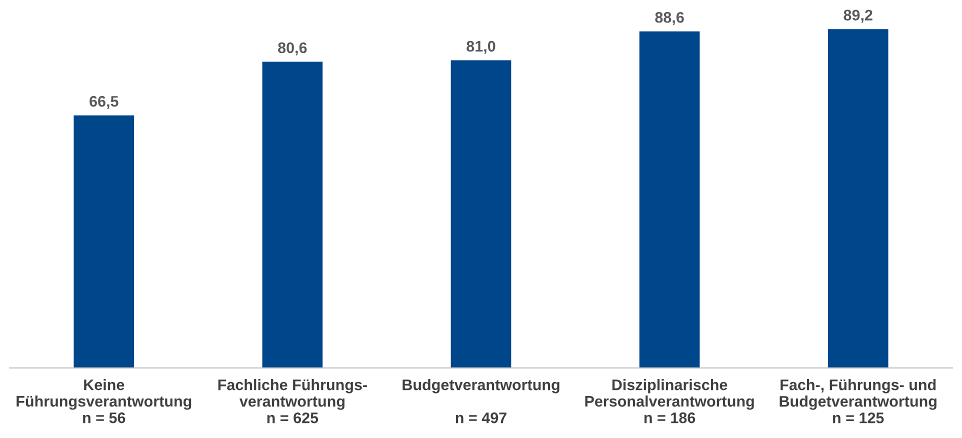 This screenshot has height=438, width=962. What do you see at coordinates (858, 401) in the screenshot?
I see `x-tick-label: Fach-, Führungs- und Budgetverantwortung n = 125` at bounding box center [858, 401].